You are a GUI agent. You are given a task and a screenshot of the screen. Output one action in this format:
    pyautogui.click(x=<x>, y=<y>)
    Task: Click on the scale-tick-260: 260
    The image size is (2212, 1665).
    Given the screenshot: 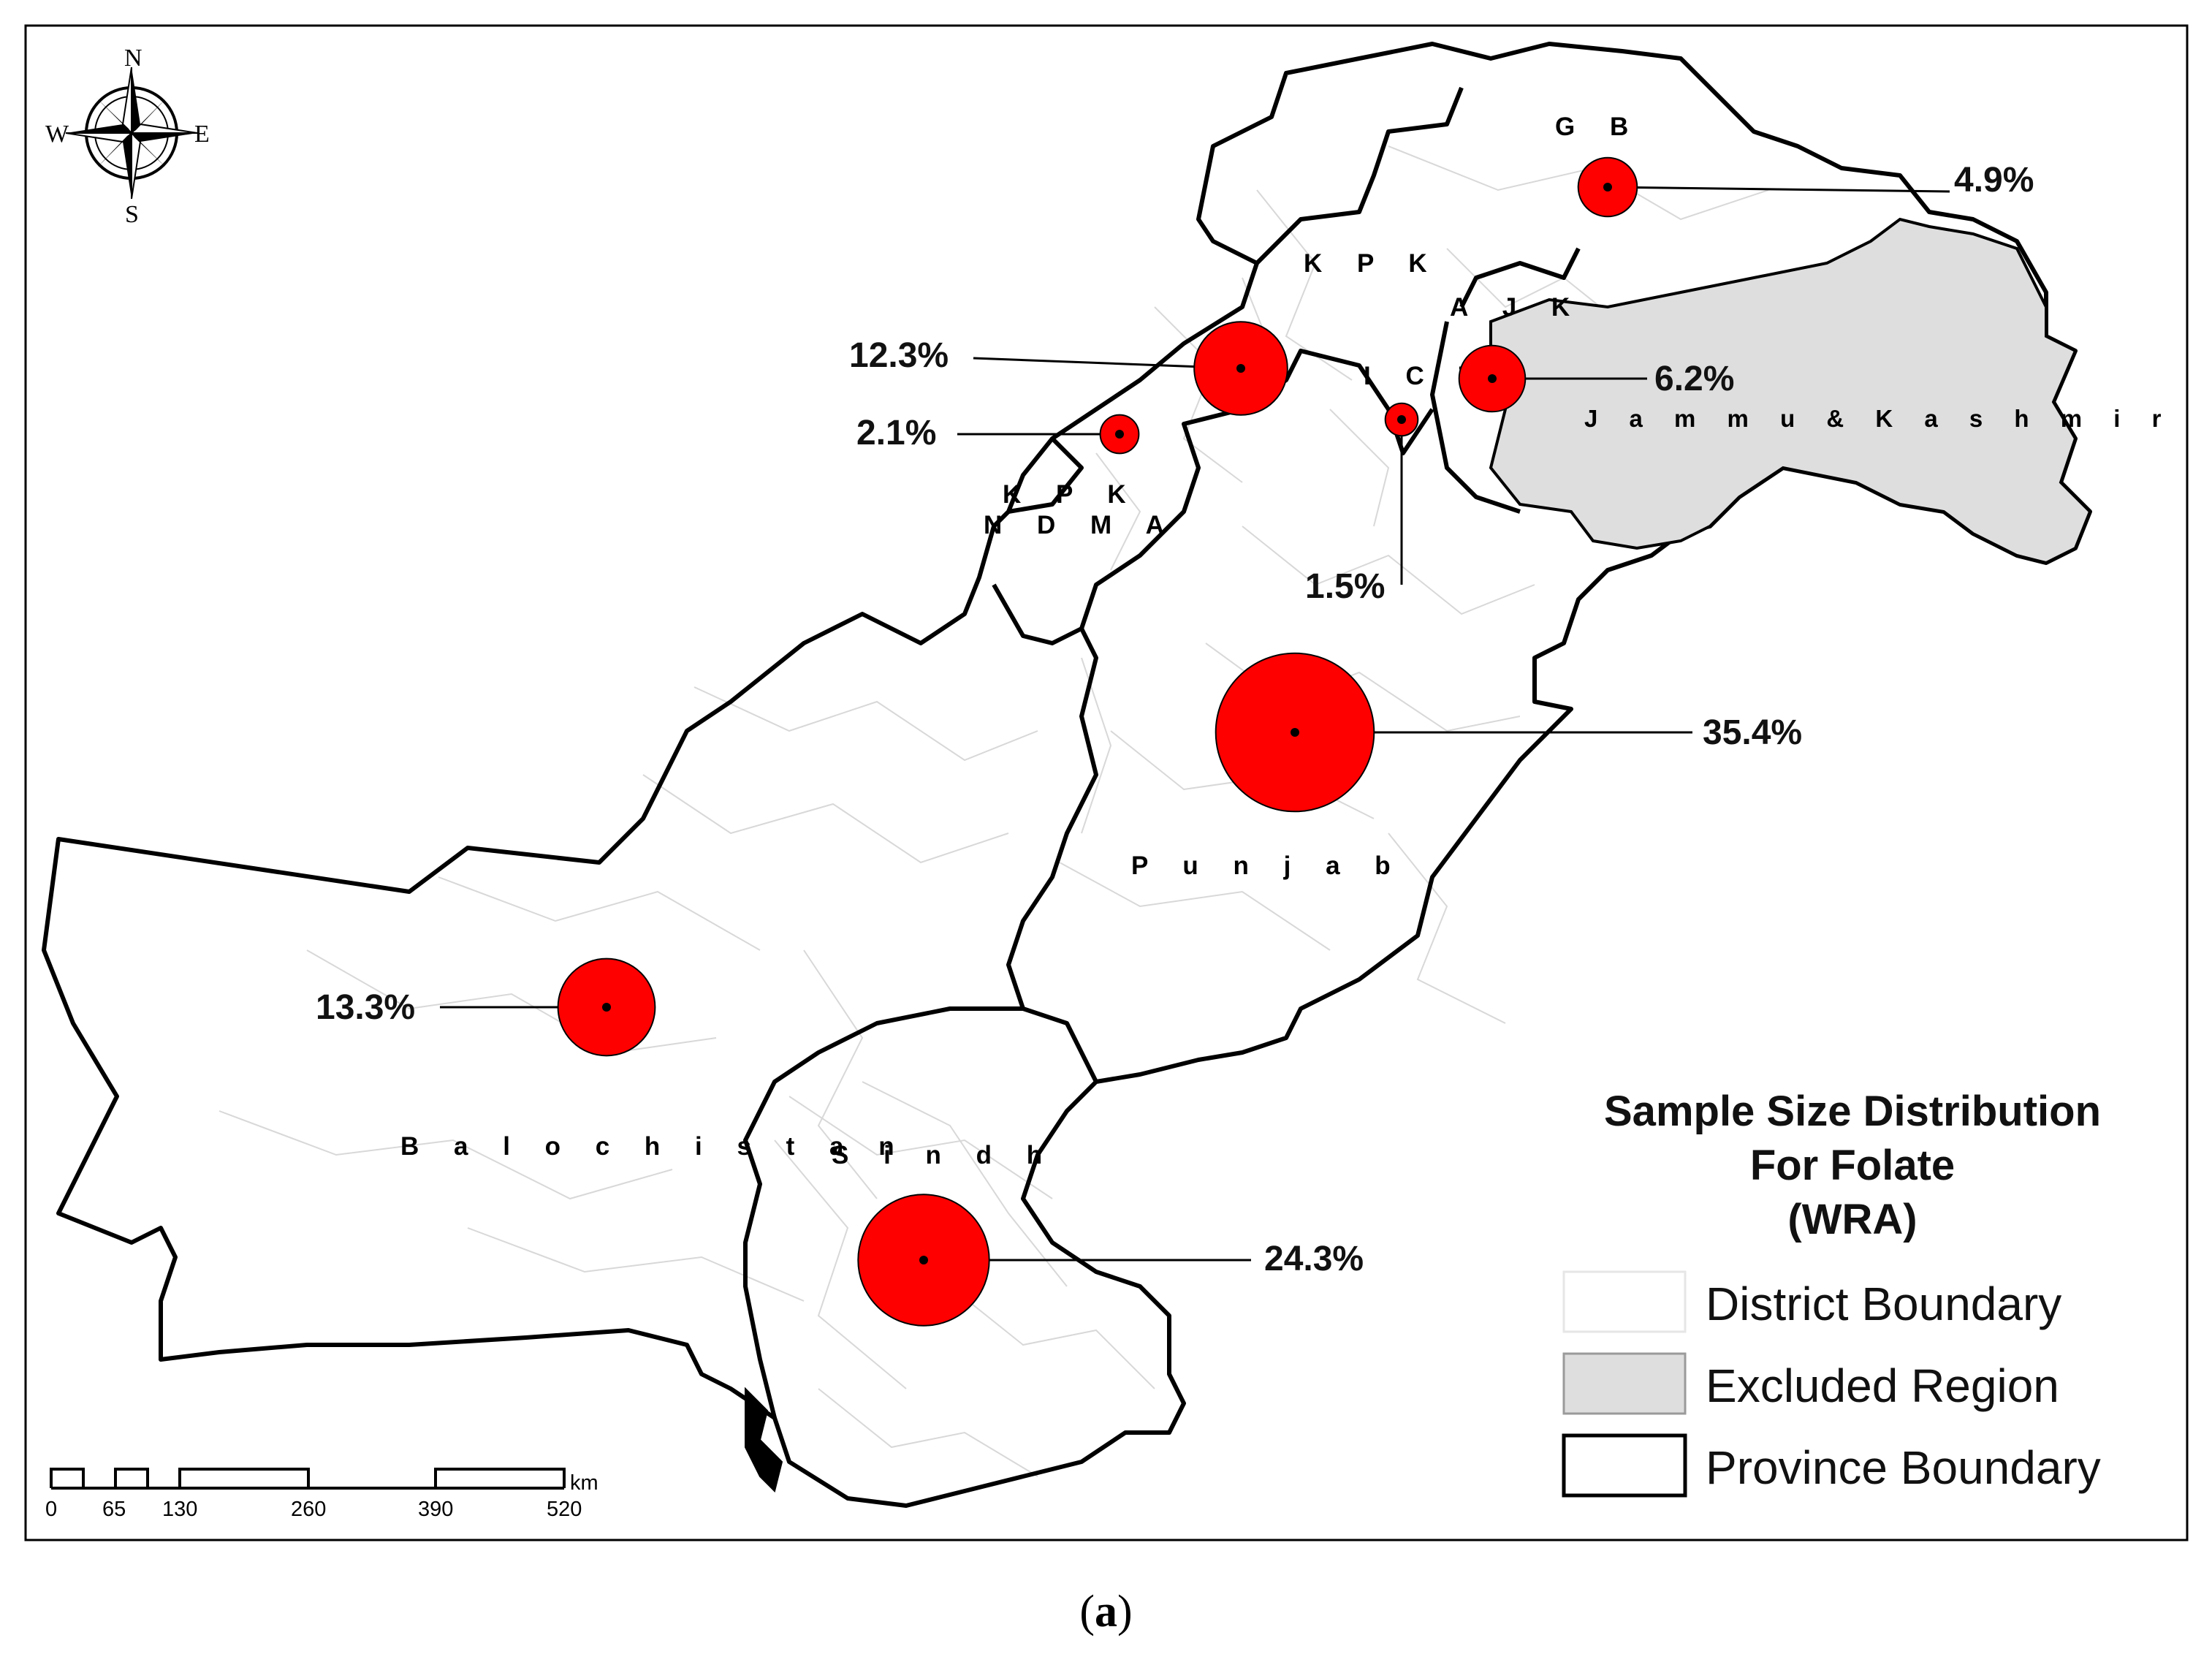 What is the action you would take?
    pyautogui.click(x=308, y=1509)
    